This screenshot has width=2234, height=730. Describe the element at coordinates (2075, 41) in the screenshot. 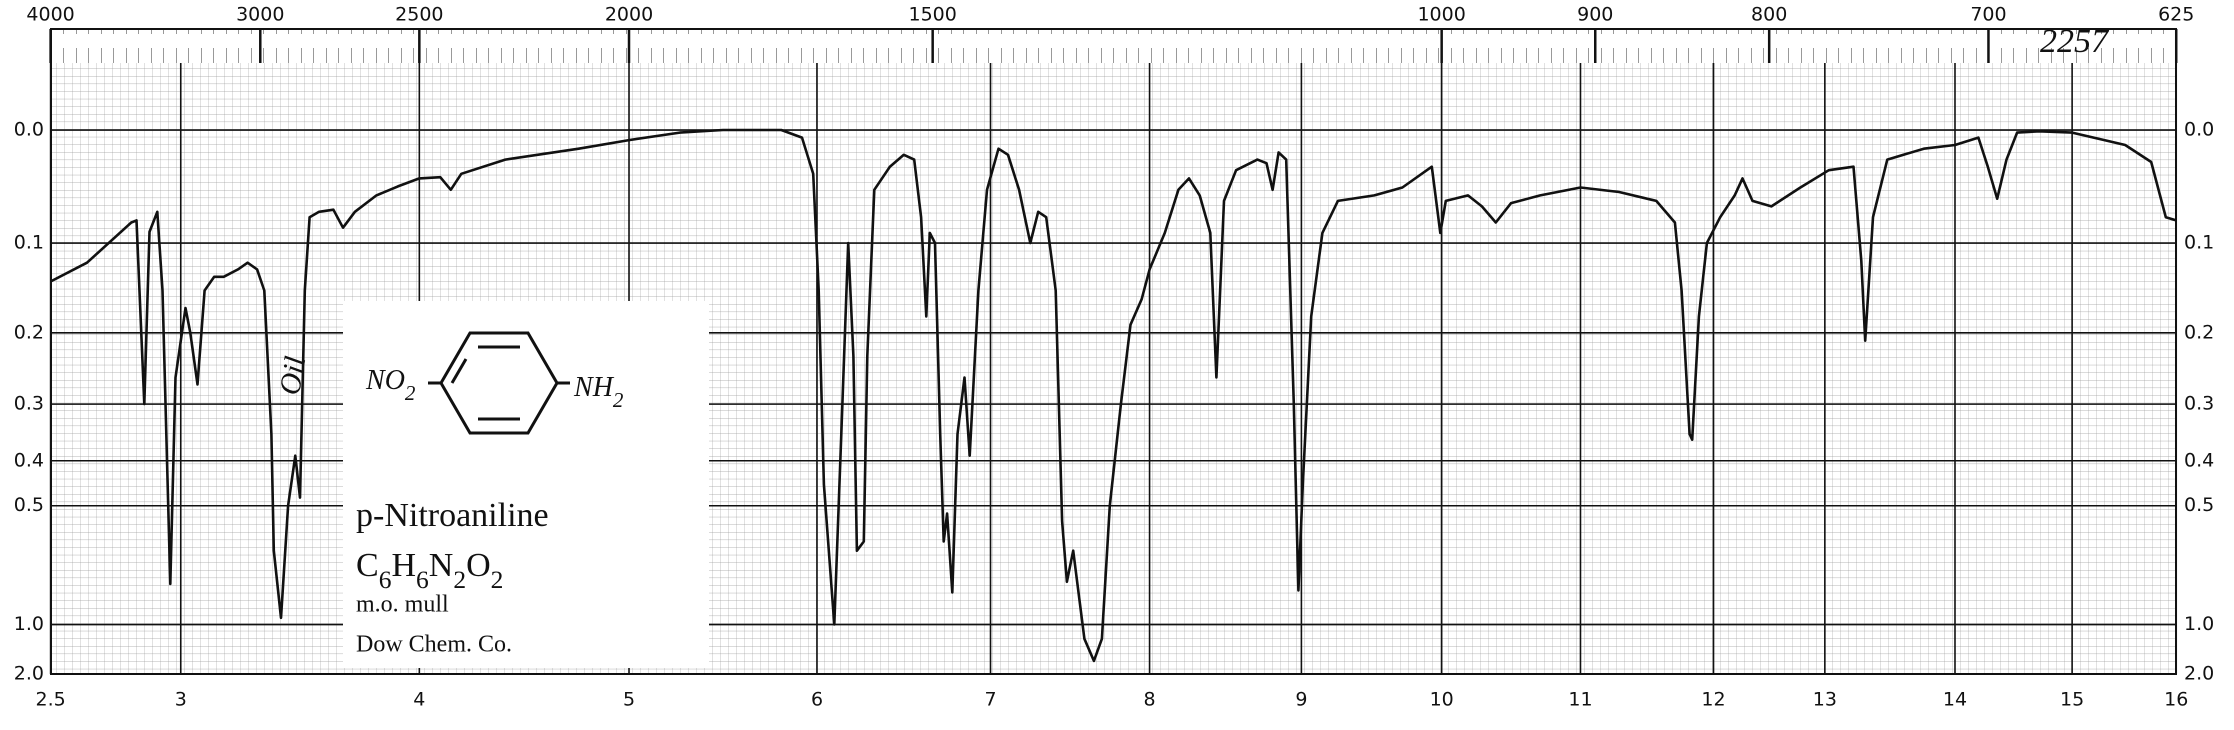

I see `annotation: 2257` at that location.